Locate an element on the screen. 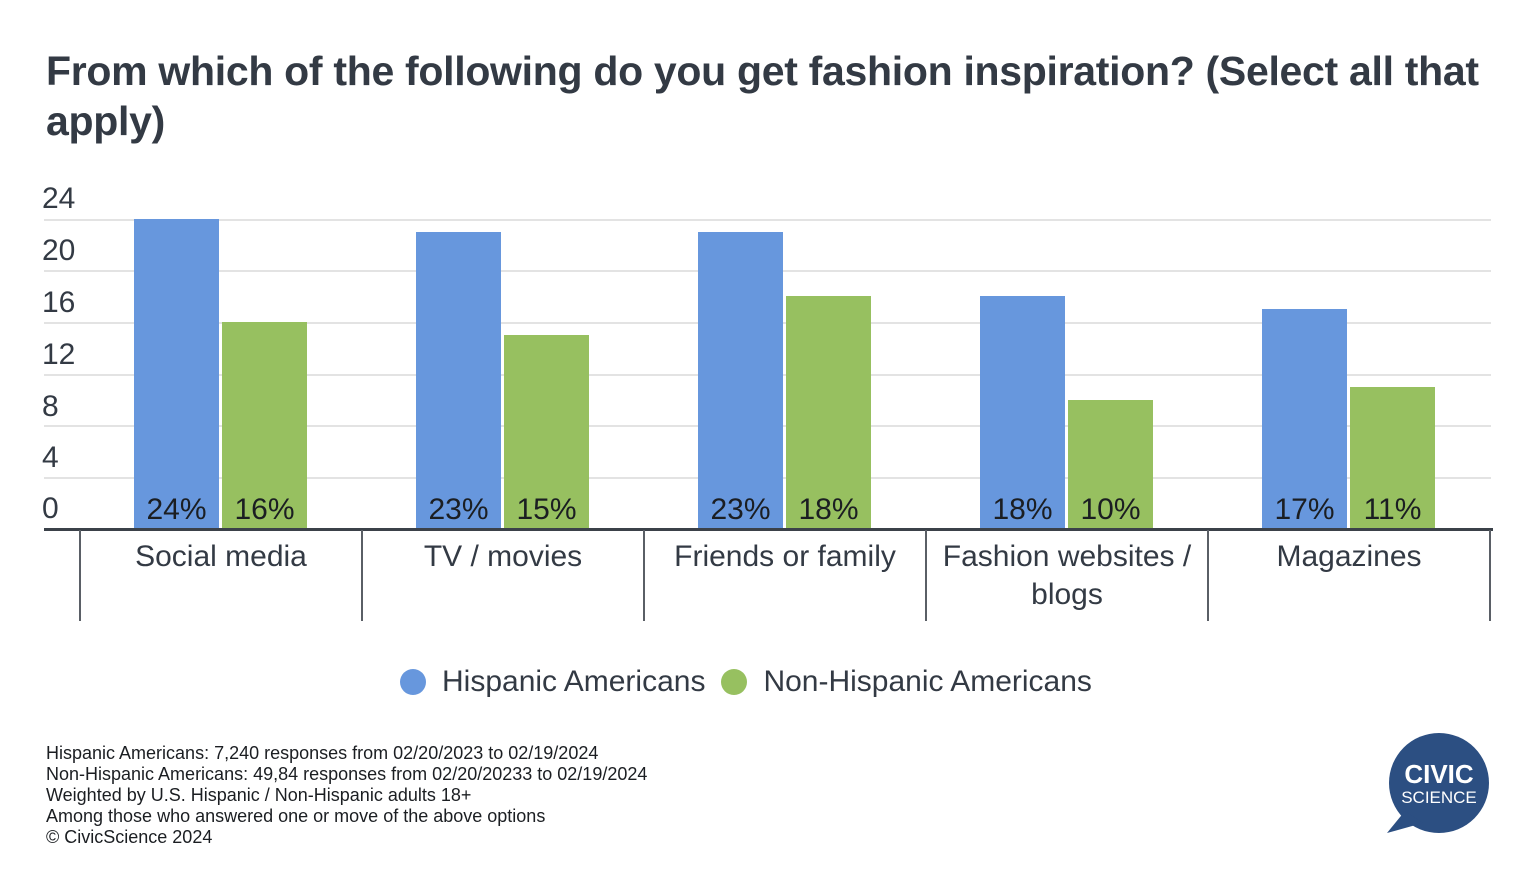  y-tick-12: 12 is located at coordinates (59, 354).